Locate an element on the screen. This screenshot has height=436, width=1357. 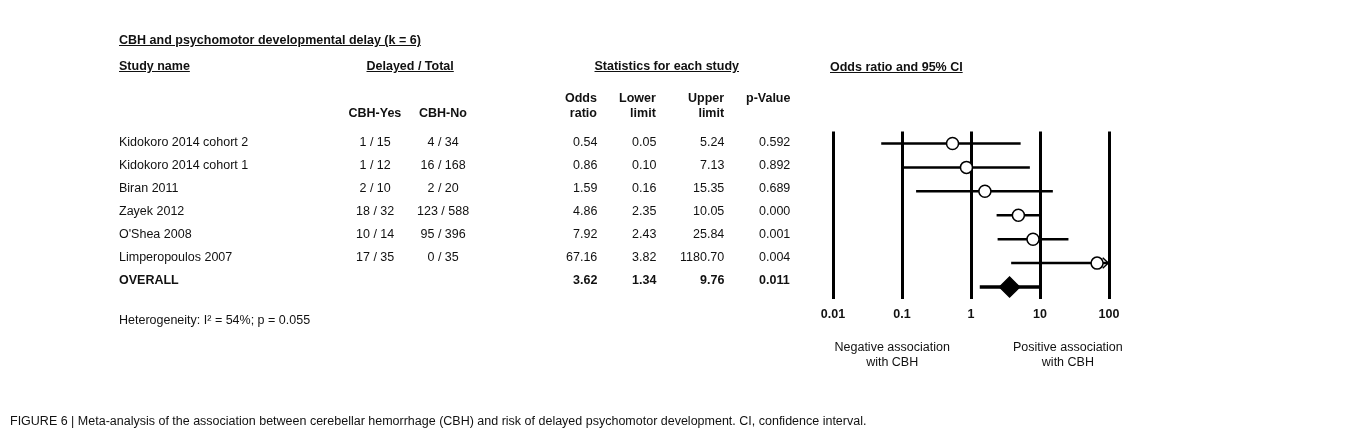
text: 2.43 is located at coordinates (644, 234).